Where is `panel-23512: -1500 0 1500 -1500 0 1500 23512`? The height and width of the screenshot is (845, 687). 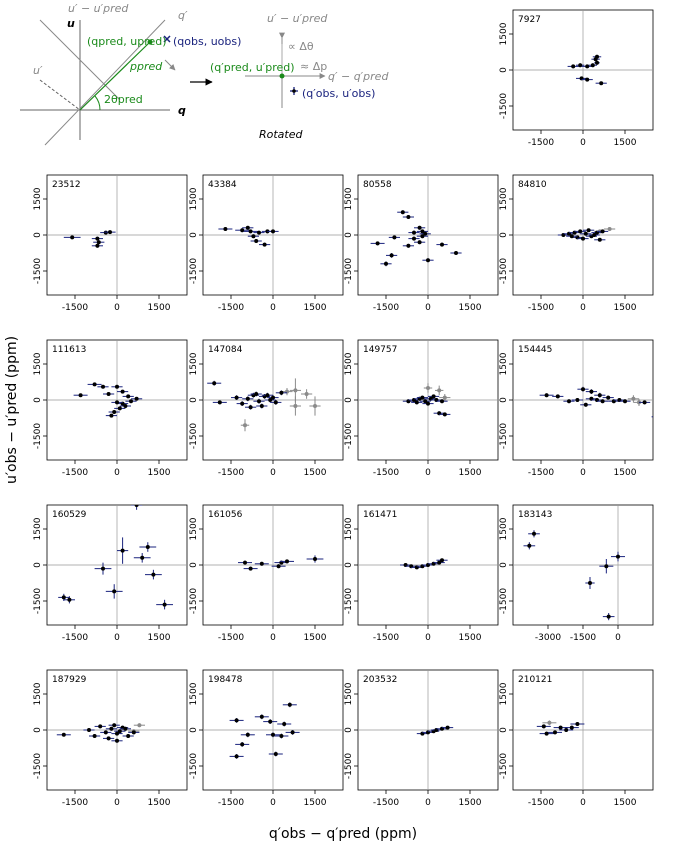 panel-23512: -1500 0 1500 -1500 0 1500 23512 is located at coordinates (110, 243).